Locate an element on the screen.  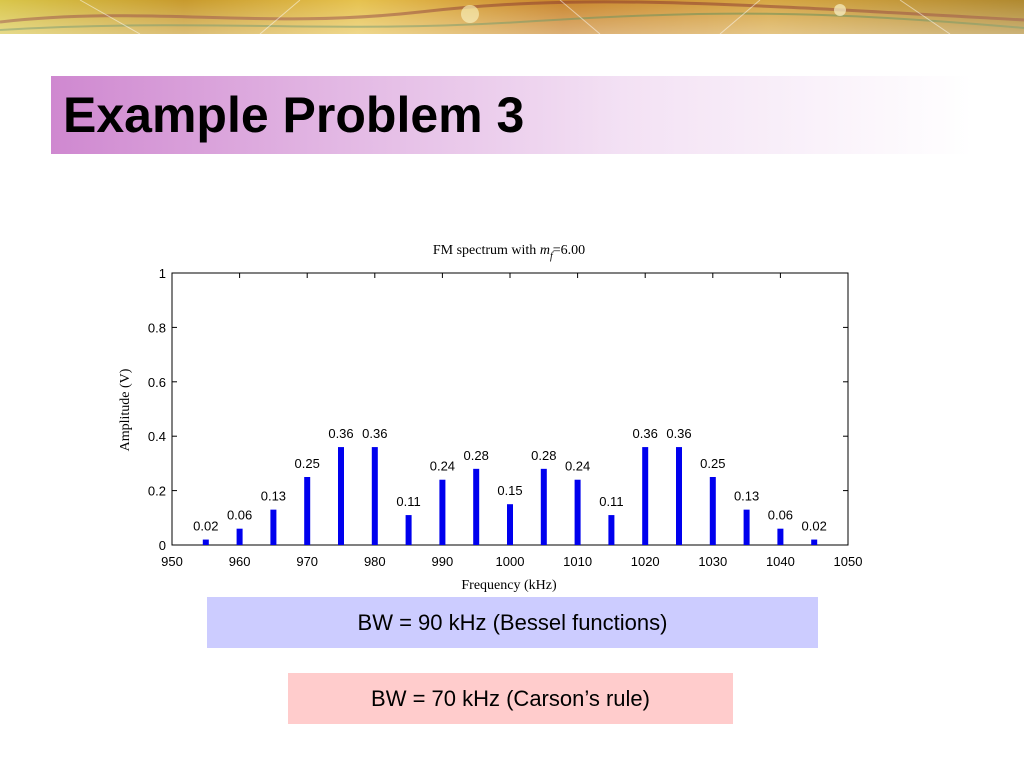
carson-bandwidth-box: BW = 70 kHz (Carson’s rule) is located at coordinates (510, 698).